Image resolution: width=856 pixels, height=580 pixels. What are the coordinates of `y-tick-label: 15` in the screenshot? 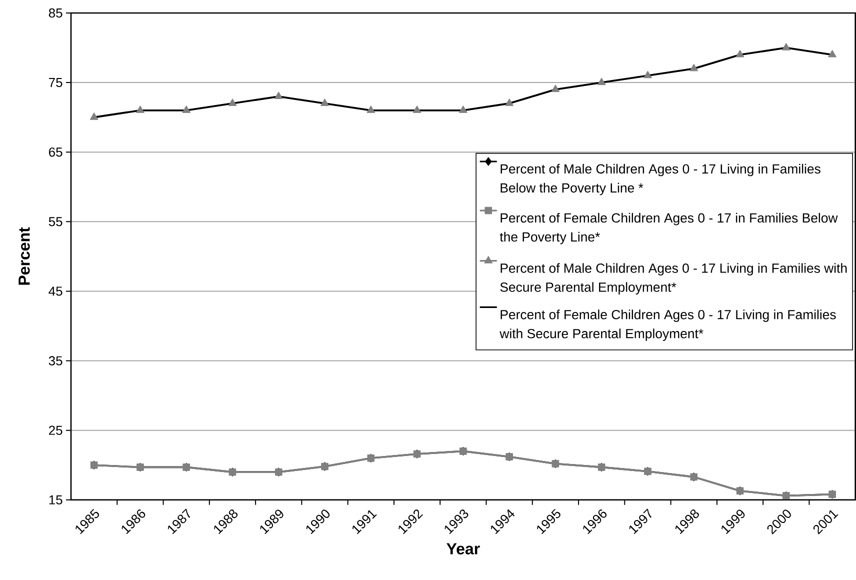 It's located at (55, 499).